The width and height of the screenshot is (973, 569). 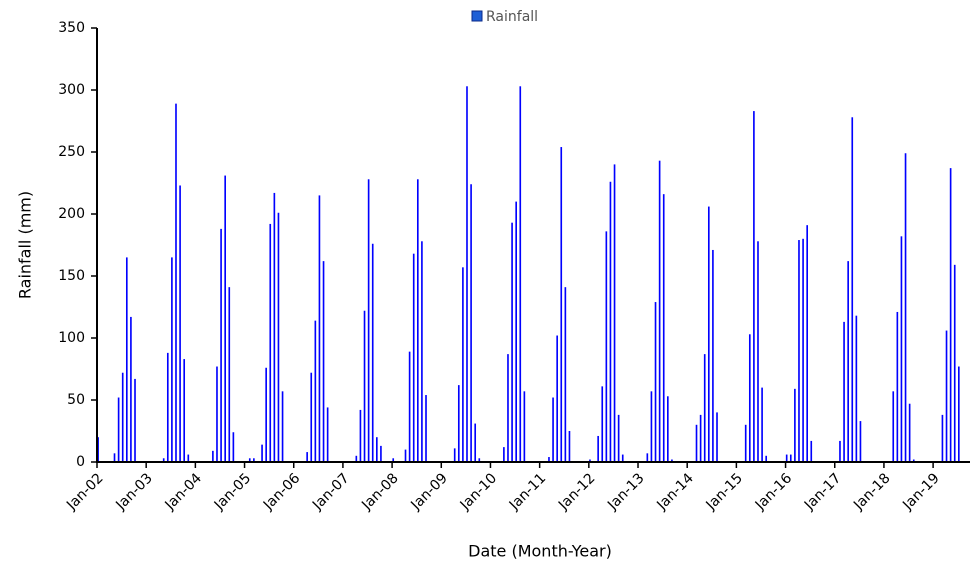 I want to click on y-tick-label: 150, so click(x=71, y=276).